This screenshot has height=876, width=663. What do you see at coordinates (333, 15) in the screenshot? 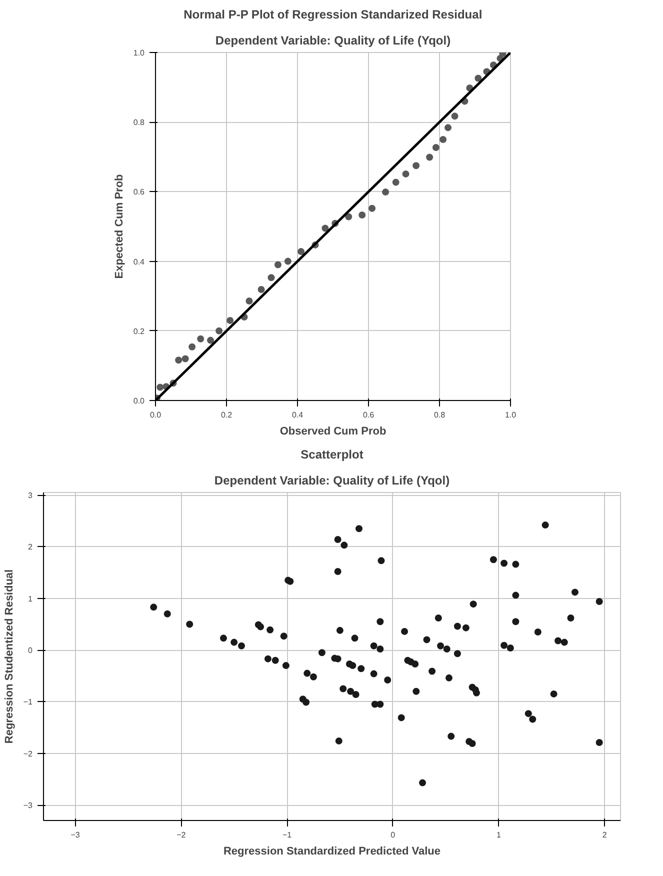
I see `chart-title: Normal P-P Plot of Regression Standarized Residual` at bounding box center [333, 15].